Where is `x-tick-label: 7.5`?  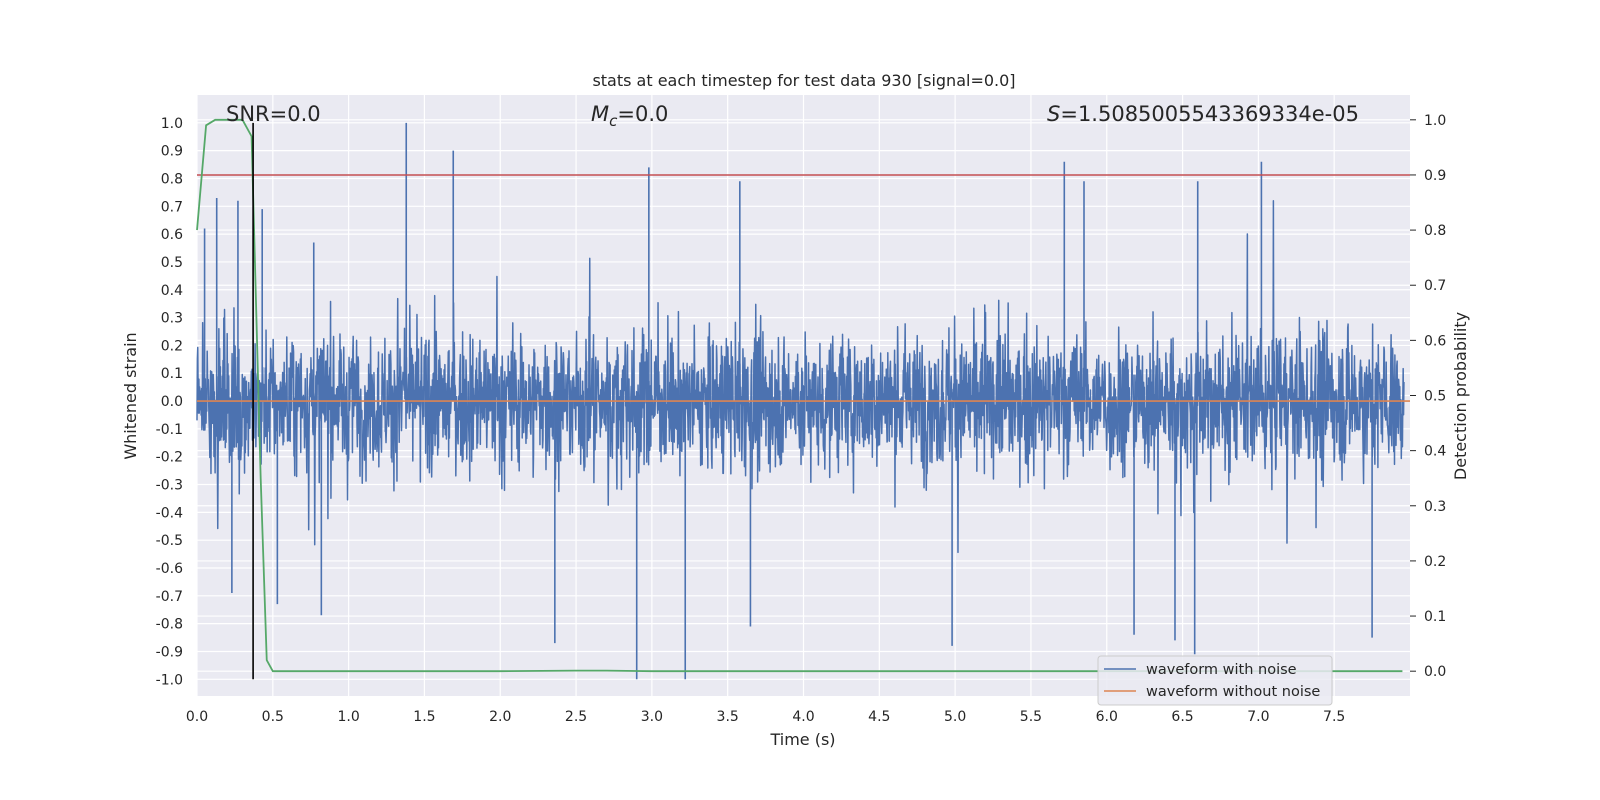 x-tick-label: 7.5 is located at coordinates (1334, 717).